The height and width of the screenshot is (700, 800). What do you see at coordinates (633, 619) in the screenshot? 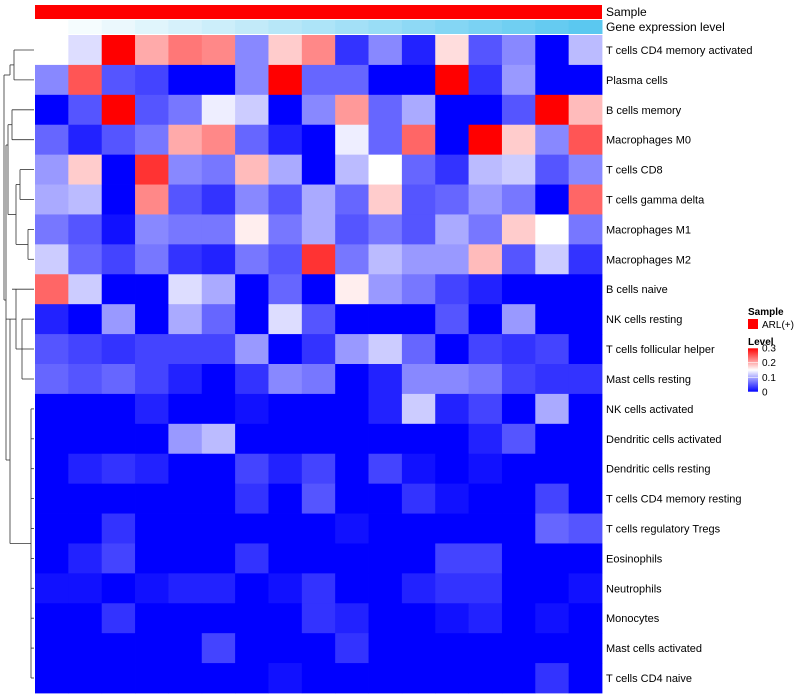
I see `row-label: Monocytes` at bounding box center [633, 619].